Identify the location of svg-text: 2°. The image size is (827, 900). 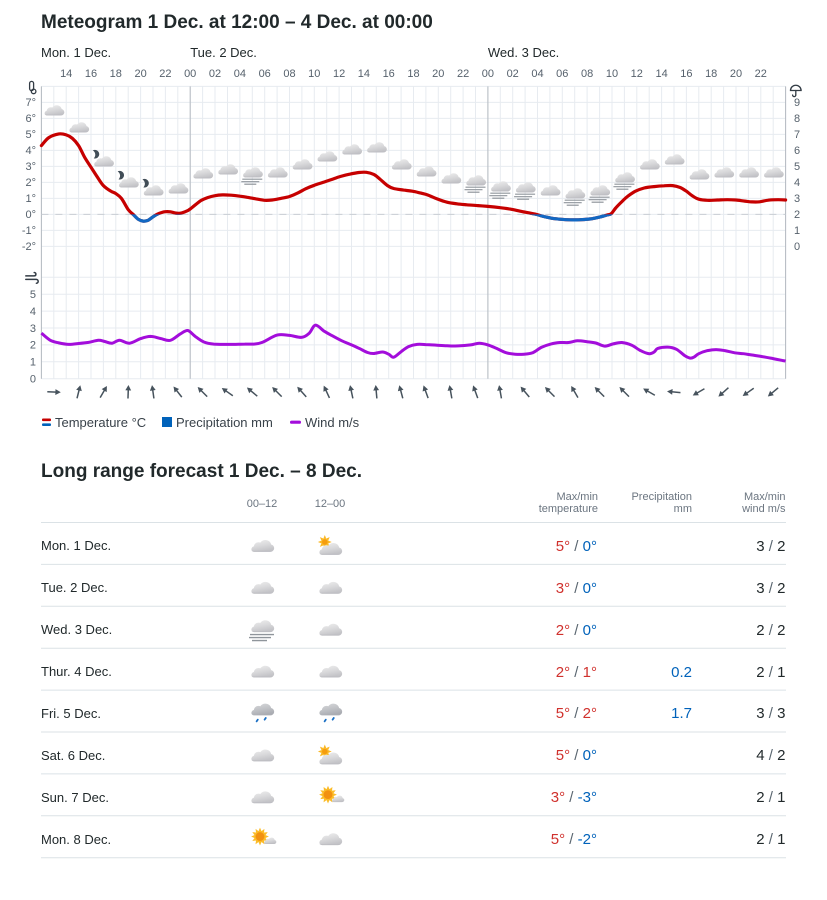
(30, 183).